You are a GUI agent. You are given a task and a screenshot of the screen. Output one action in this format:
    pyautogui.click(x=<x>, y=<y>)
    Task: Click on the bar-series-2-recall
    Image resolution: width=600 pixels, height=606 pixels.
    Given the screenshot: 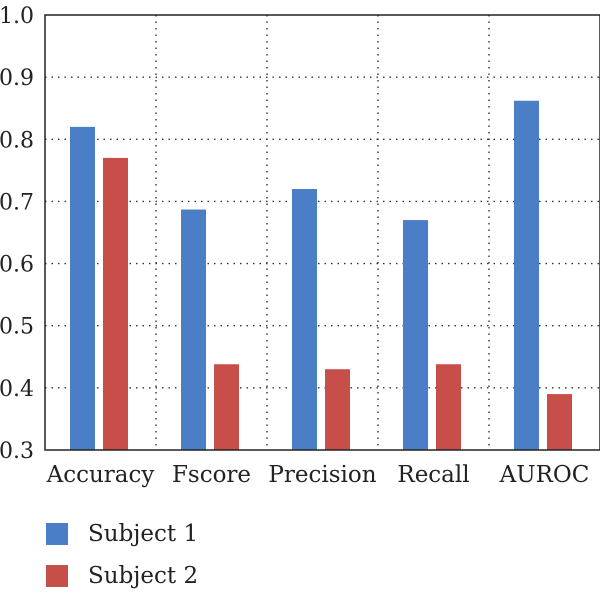 What is the action you would take?
    pyautogui.click(x=448, y=407)
    